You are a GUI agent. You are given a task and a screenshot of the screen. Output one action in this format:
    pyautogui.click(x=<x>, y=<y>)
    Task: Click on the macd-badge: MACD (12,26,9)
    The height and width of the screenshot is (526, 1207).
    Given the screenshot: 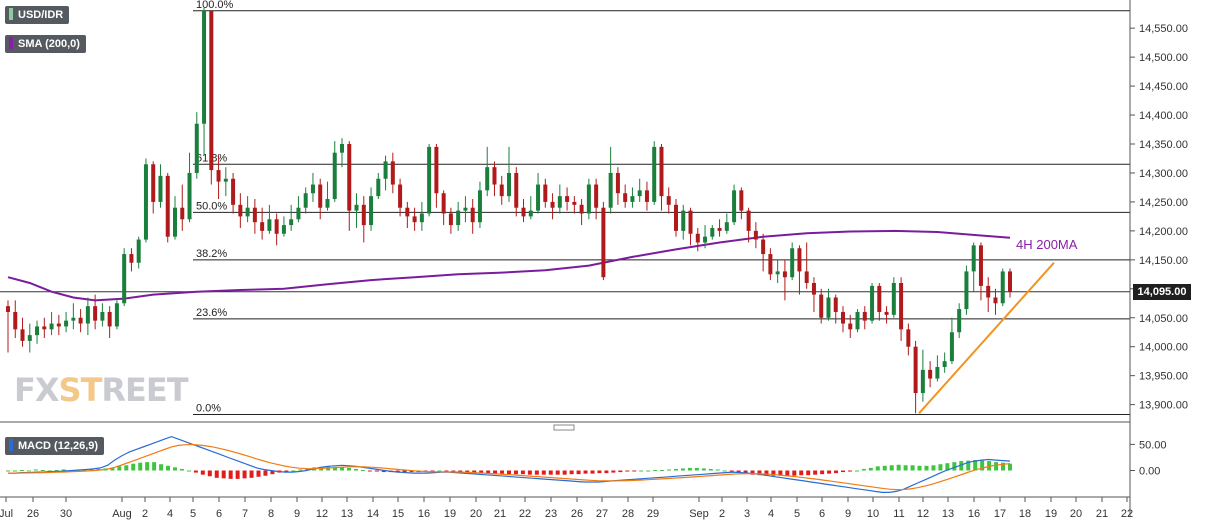 What is the action you would take?
    pyautogui.click(x=55, y=446)
    